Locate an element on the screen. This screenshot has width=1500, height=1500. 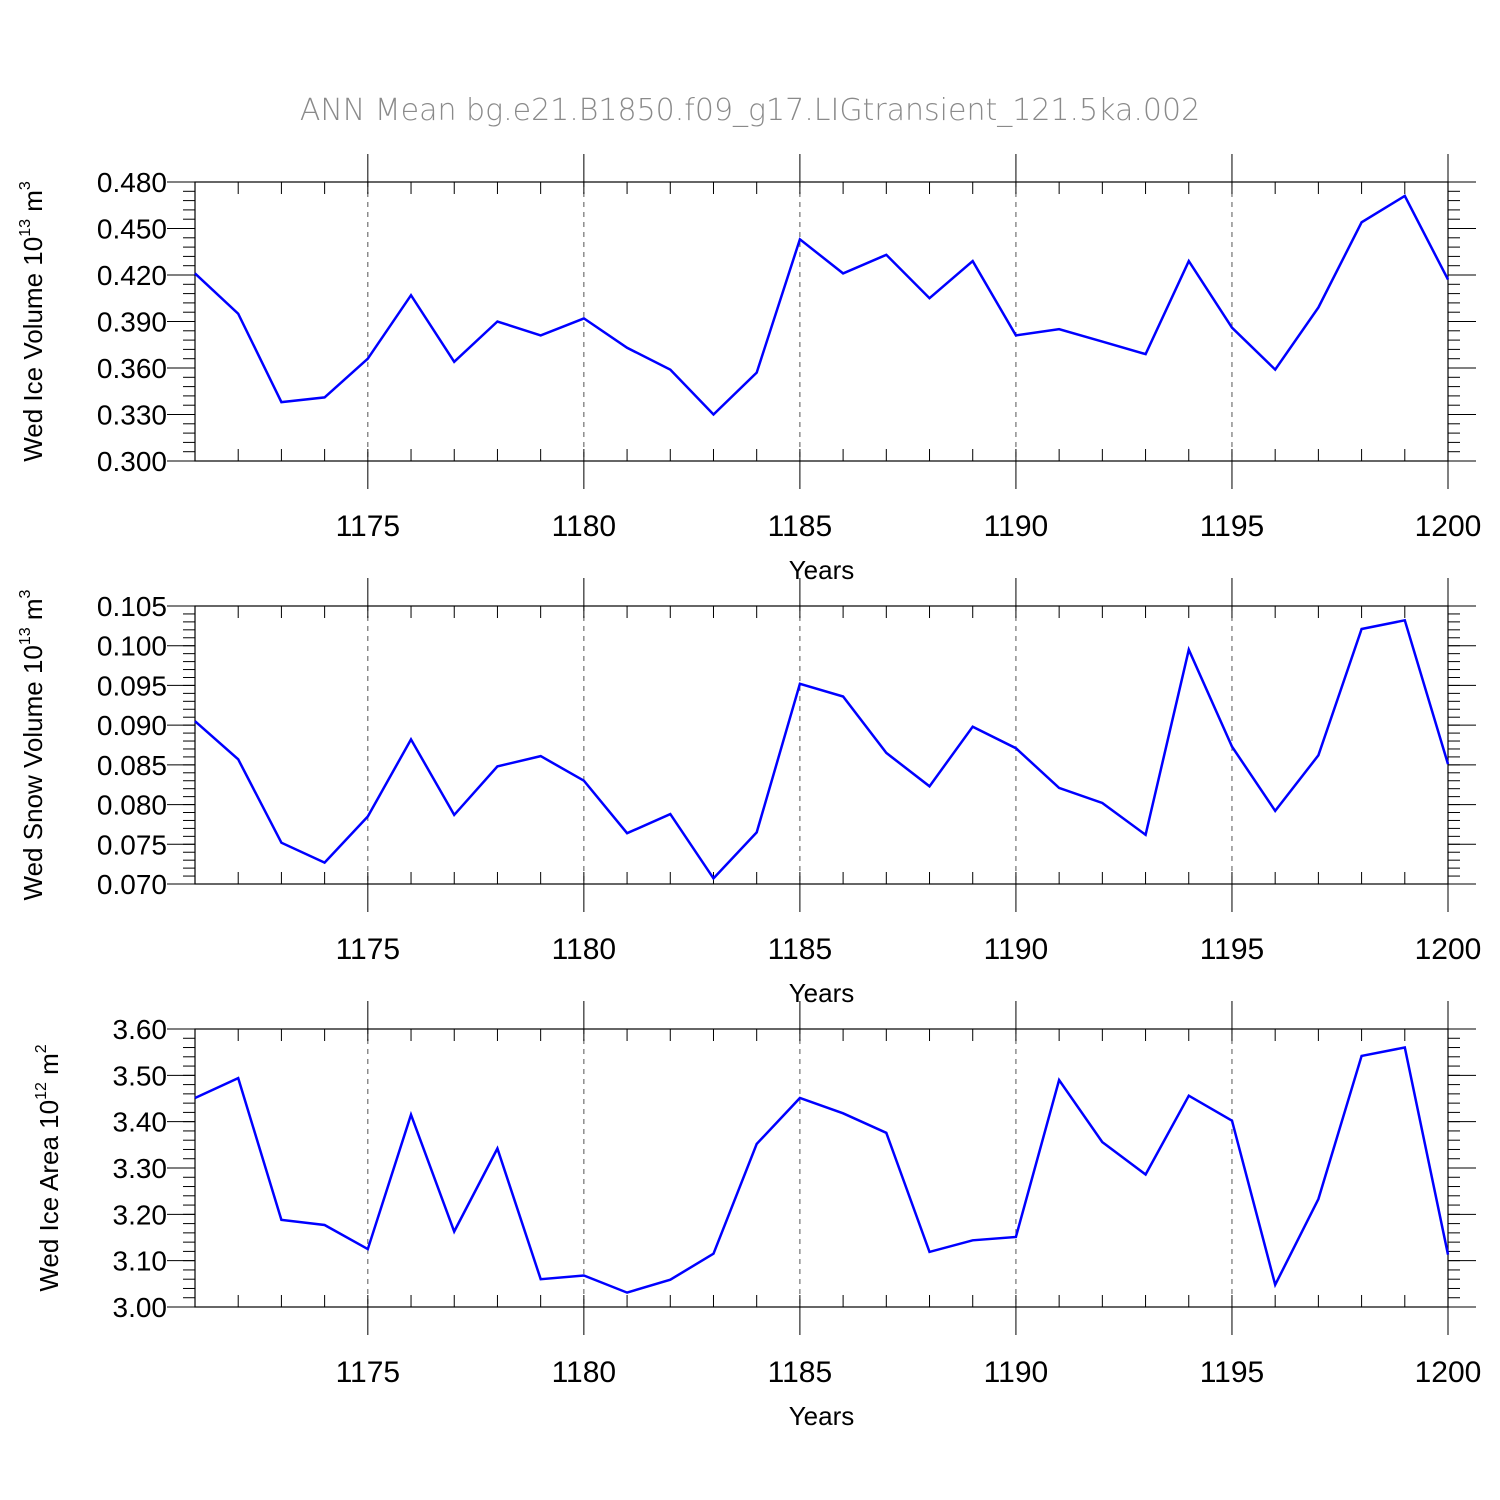
y-tick-label: 3.20 is located at coordinates (140, 1214).